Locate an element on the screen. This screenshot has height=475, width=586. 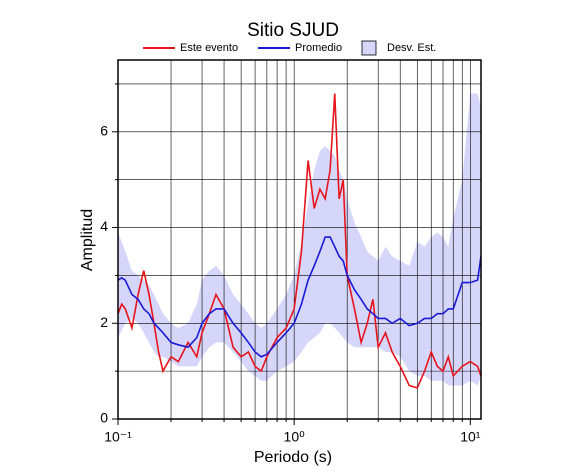
x-tick-label: 10¹ is located at coordinates (470, 437).